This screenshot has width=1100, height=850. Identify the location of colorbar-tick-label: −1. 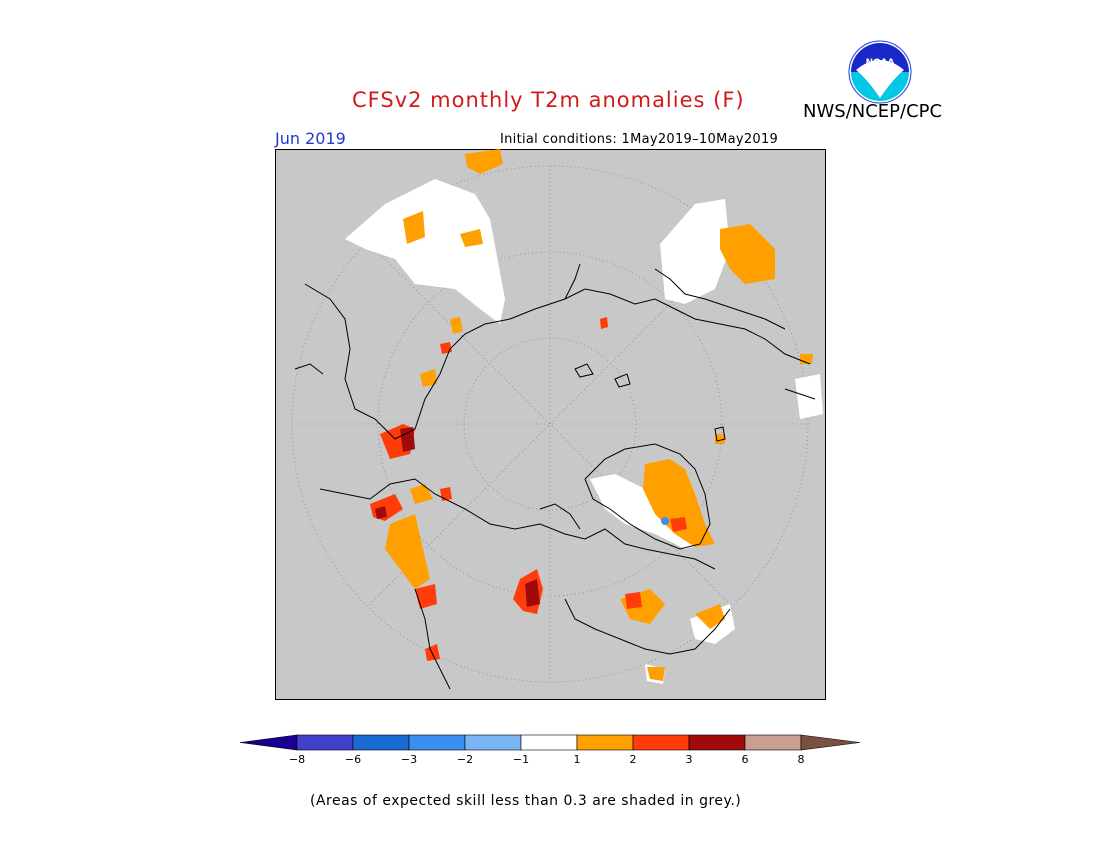
(521, 759).